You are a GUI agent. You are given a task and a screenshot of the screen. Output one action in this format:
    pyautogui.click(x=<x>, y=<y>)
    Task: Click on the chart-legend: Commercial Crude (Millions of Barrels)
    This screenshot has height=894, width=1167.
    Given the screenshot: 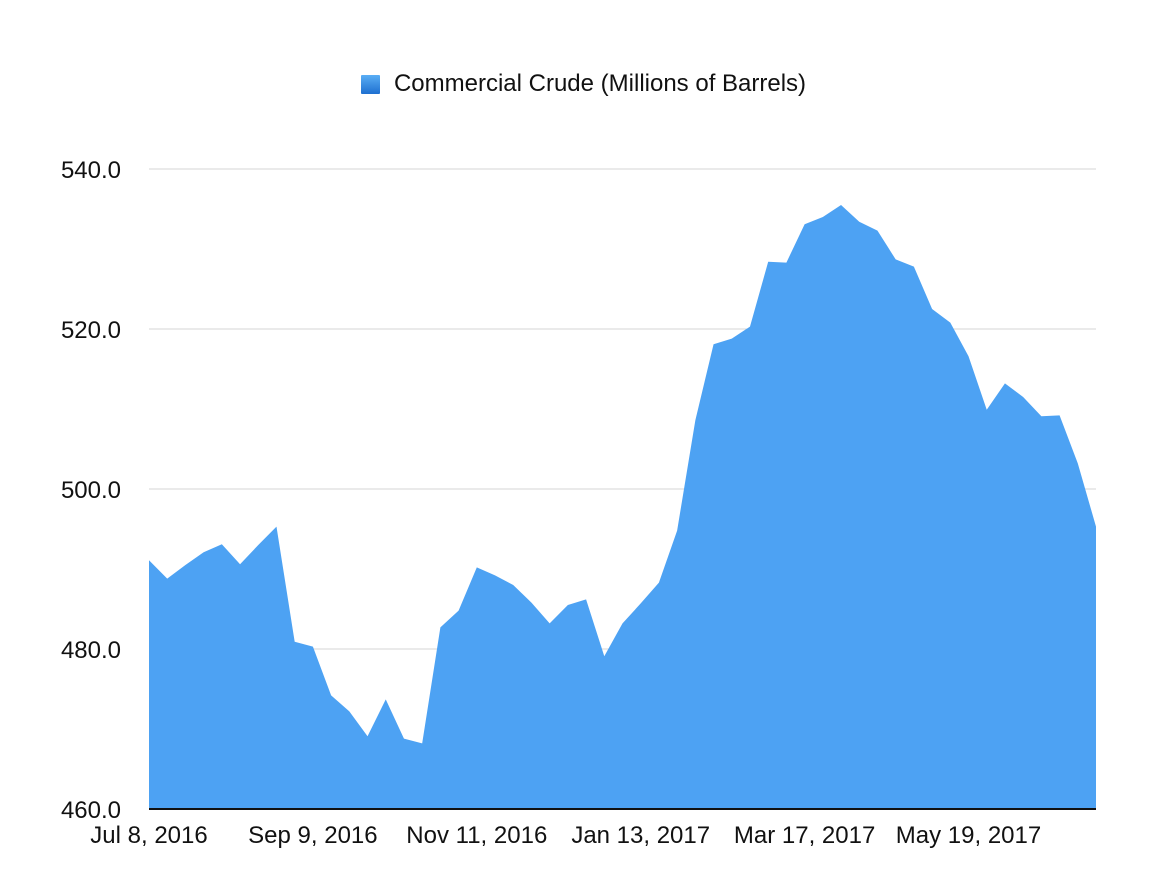 What is the action you would take?
    pyautogui.click(x=583, y=84)
    